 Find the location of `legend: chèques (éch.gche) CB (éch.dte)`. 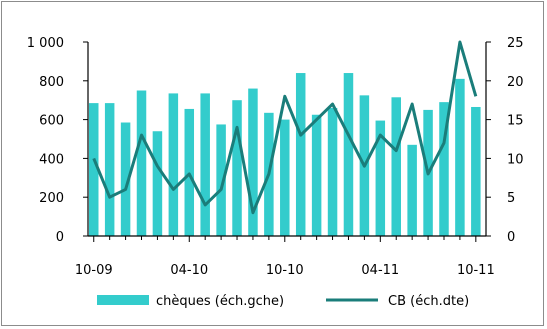

legend: chèques (éch.gche) CB (éch.dte) is located at coordinates (283, 301).